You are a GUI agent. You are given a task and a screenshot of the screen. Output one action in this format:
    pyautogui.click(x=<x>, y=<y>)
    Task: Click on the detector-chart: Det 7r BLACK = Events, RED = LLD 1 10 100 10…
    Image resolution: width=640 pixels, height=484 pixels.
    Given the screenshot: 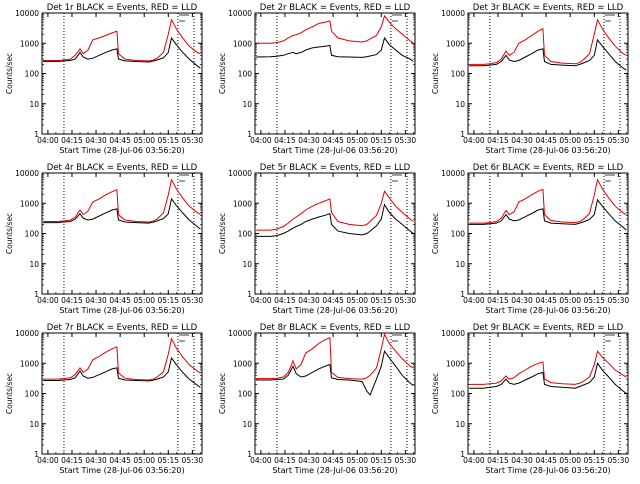 What is the action you would take?
    pyautogui.click(x=104, y=399)
    